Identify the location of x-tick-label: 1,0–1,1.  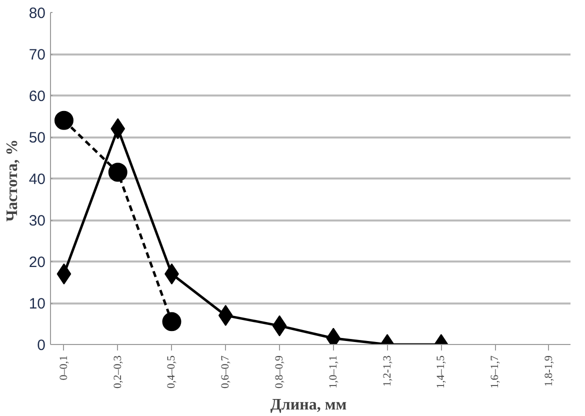
(333, 372).